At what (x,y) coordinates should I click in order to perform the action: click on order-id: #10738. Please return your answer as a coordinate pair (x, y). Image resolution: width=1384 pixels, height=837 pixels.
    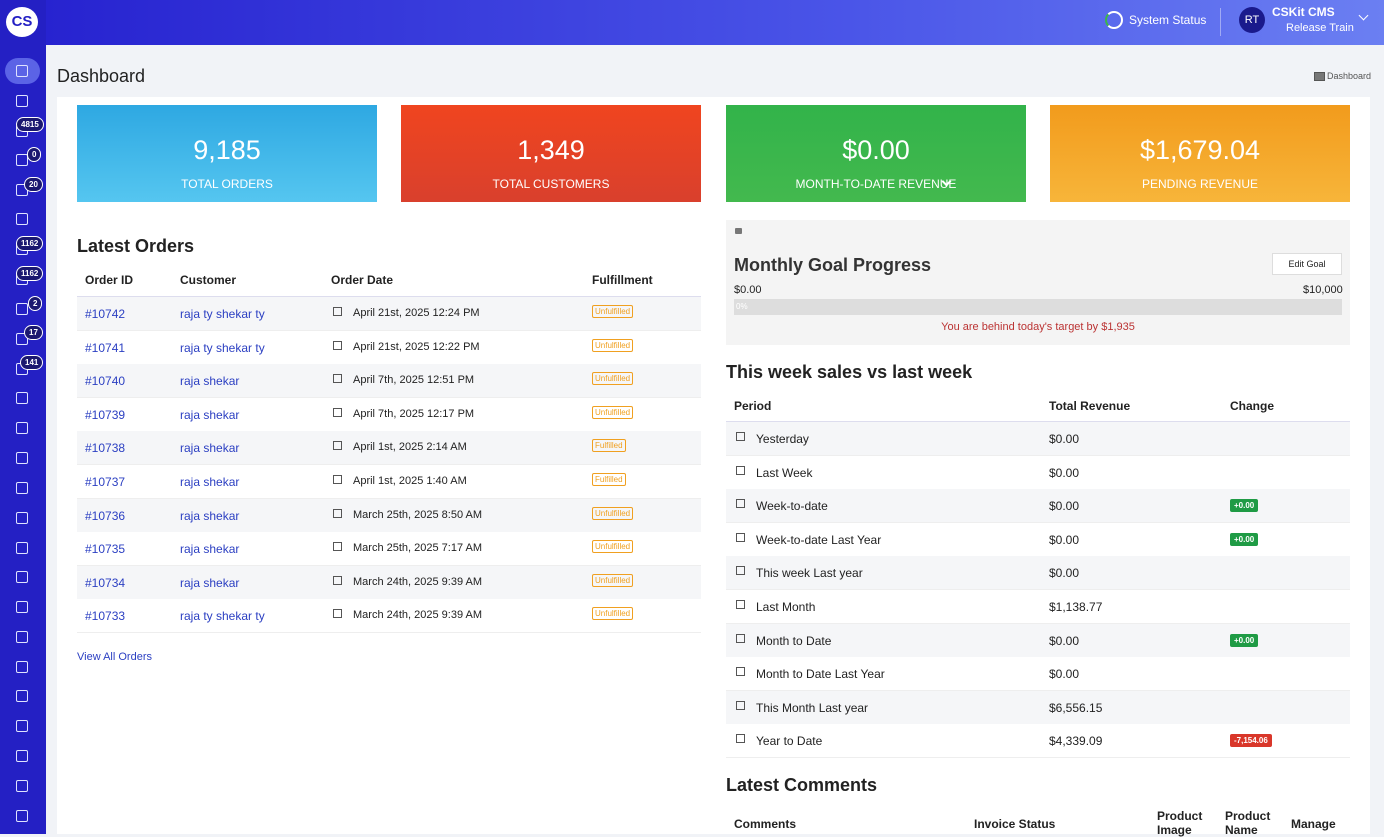
    Looking at the image, I should click on (105, 448).